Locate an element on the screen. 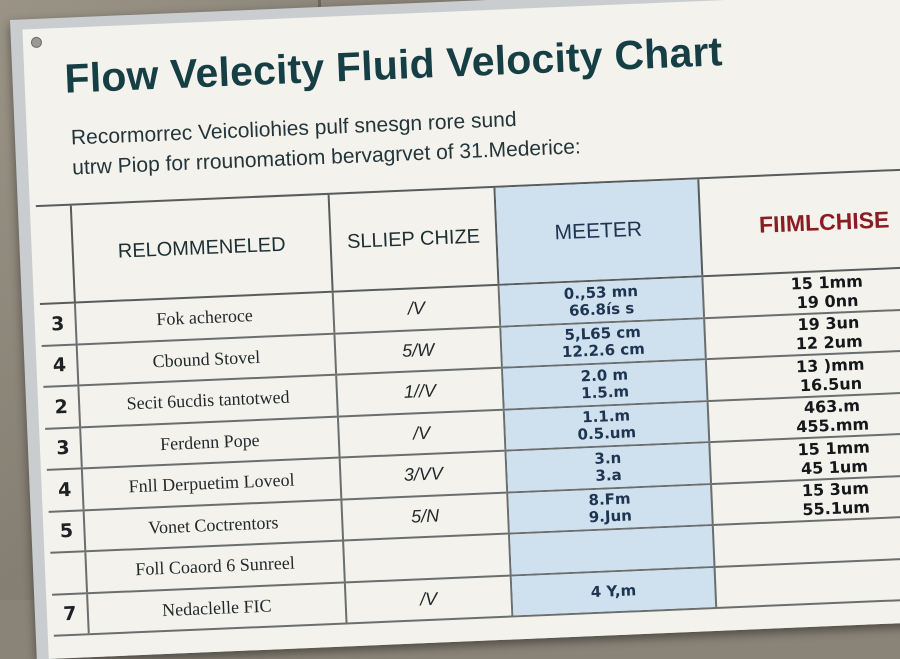  header-slip-size: SLLIEP CHIZE is located at coordinates (414, 239).